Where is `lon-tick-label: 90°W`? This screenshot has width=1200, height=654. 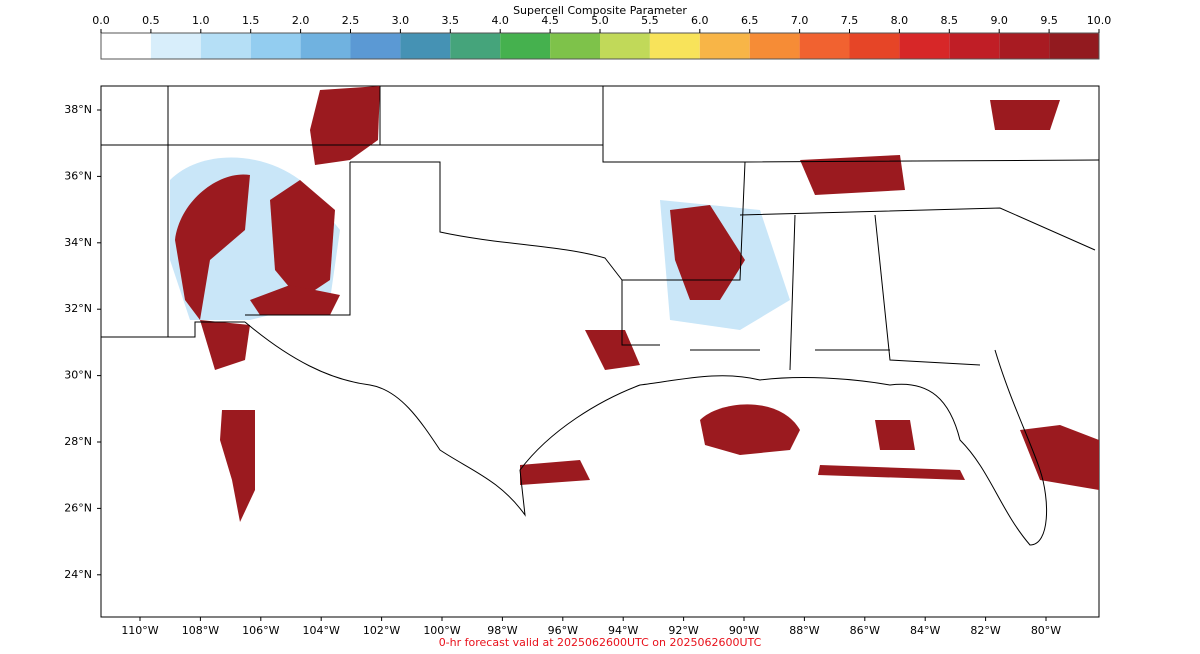
lon-tick-label: 90°W is located at coordinates (744, 630).